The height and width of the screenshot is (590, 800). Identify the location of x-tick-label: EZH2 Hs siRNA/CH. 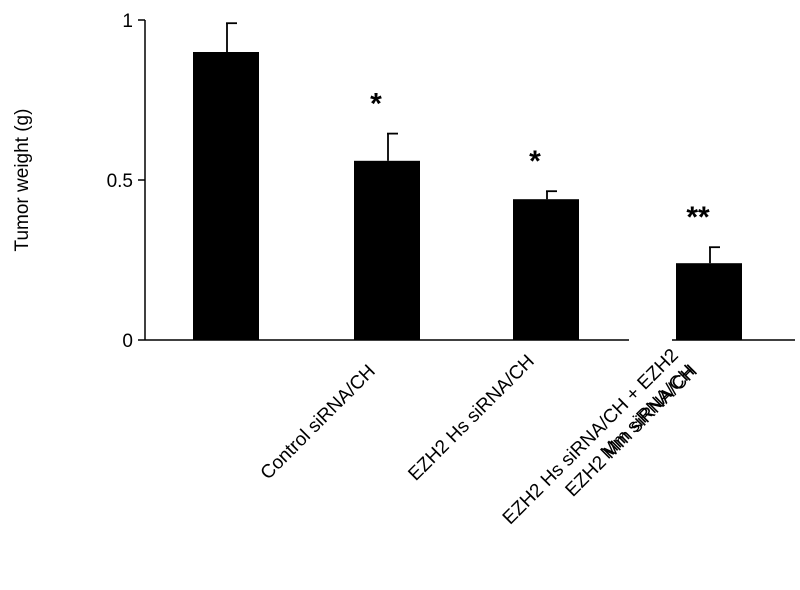
(471, 418).